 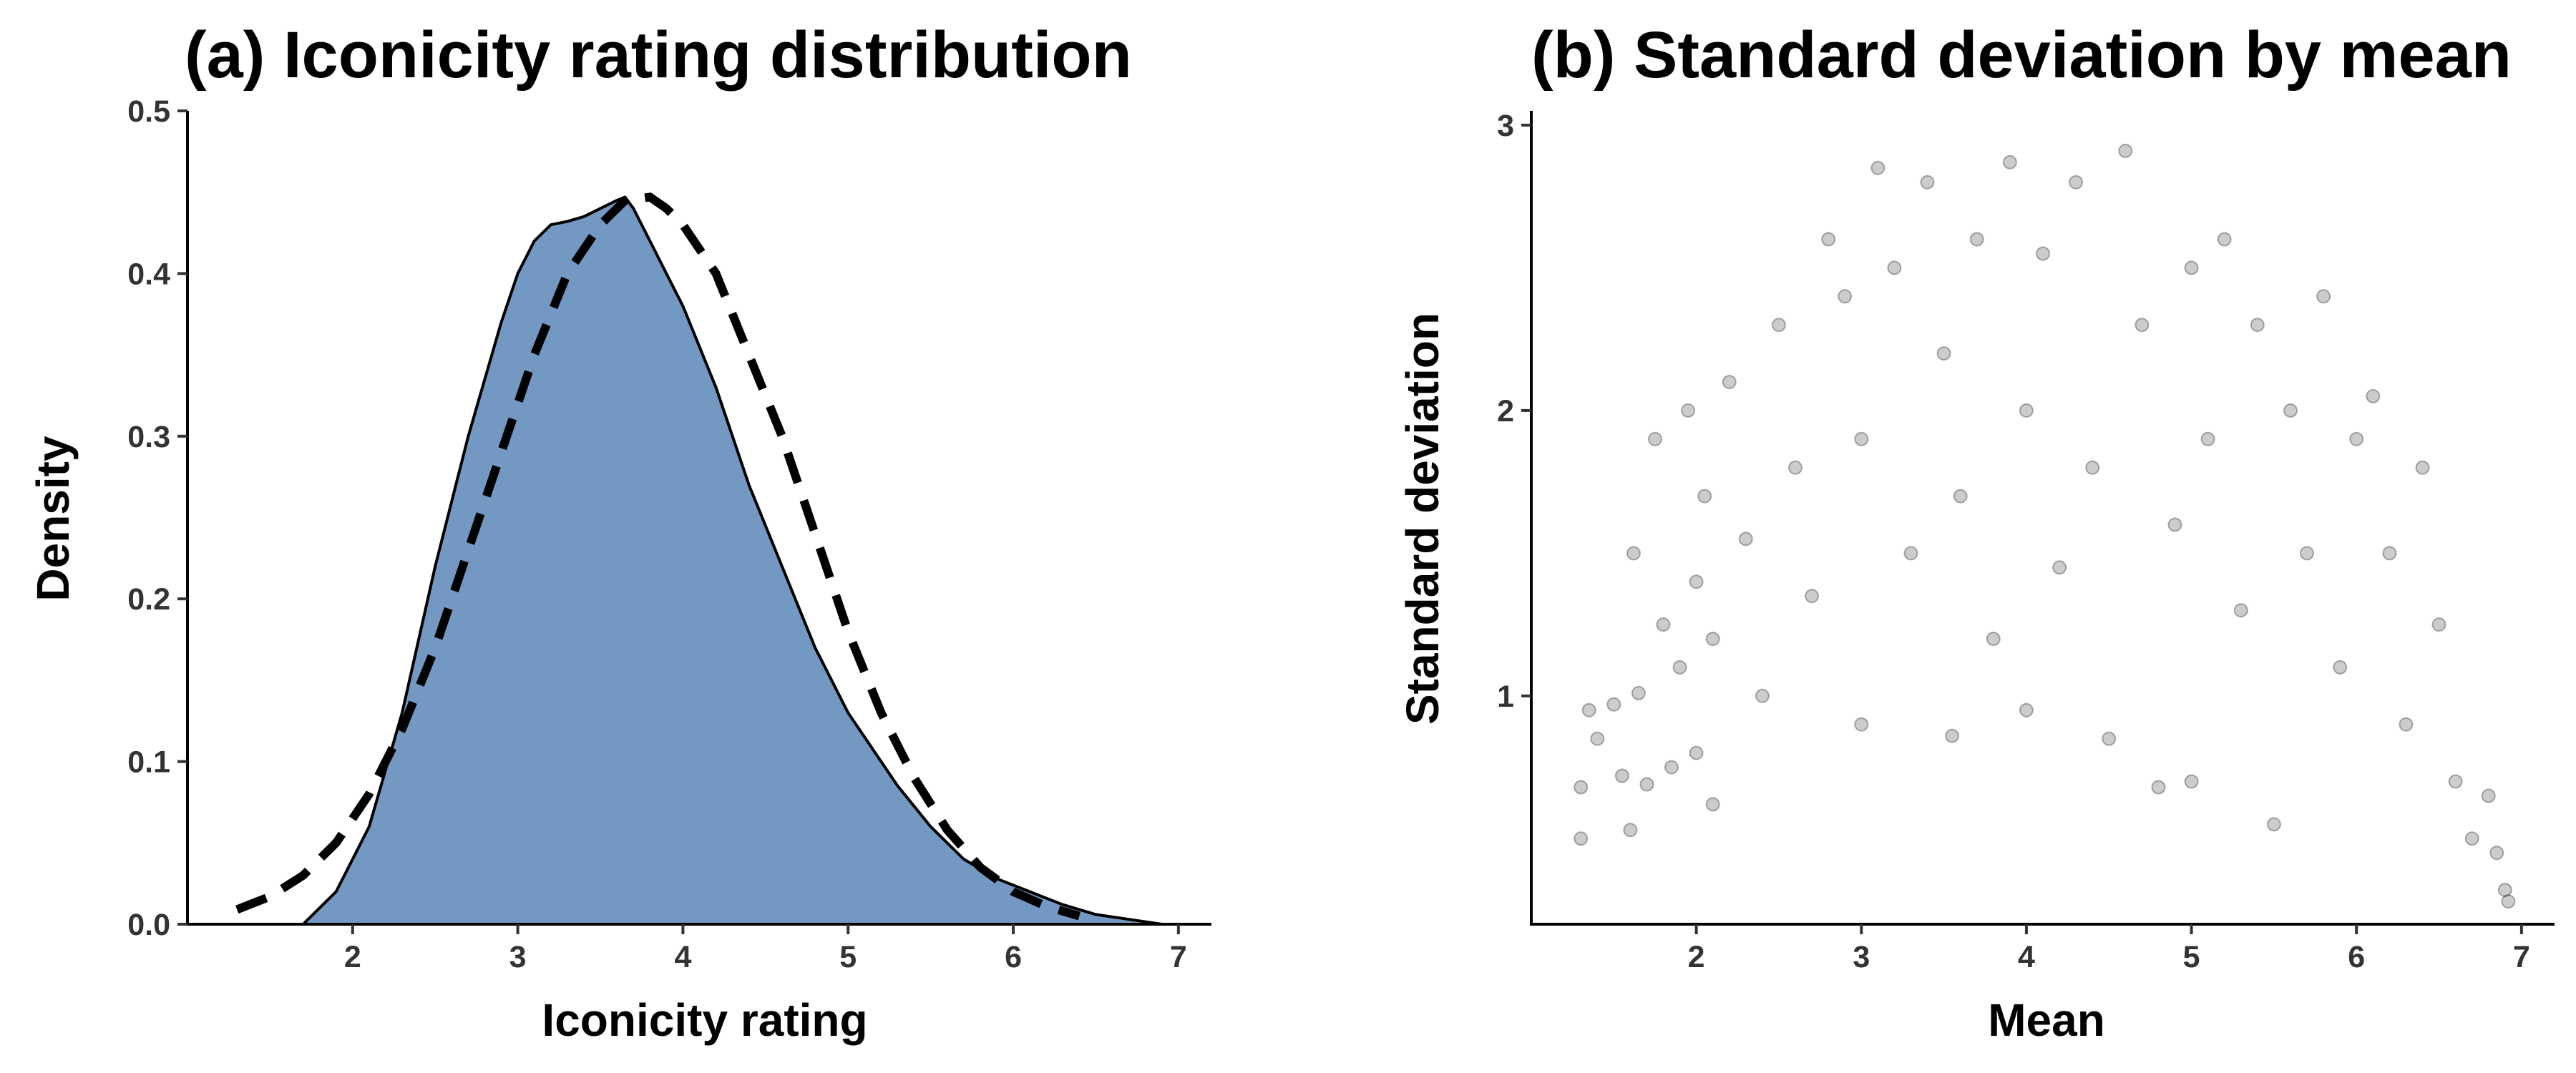 I want to click on panel-a-title: (a) Iconicity rating distribution, so click(x=658, y=55).